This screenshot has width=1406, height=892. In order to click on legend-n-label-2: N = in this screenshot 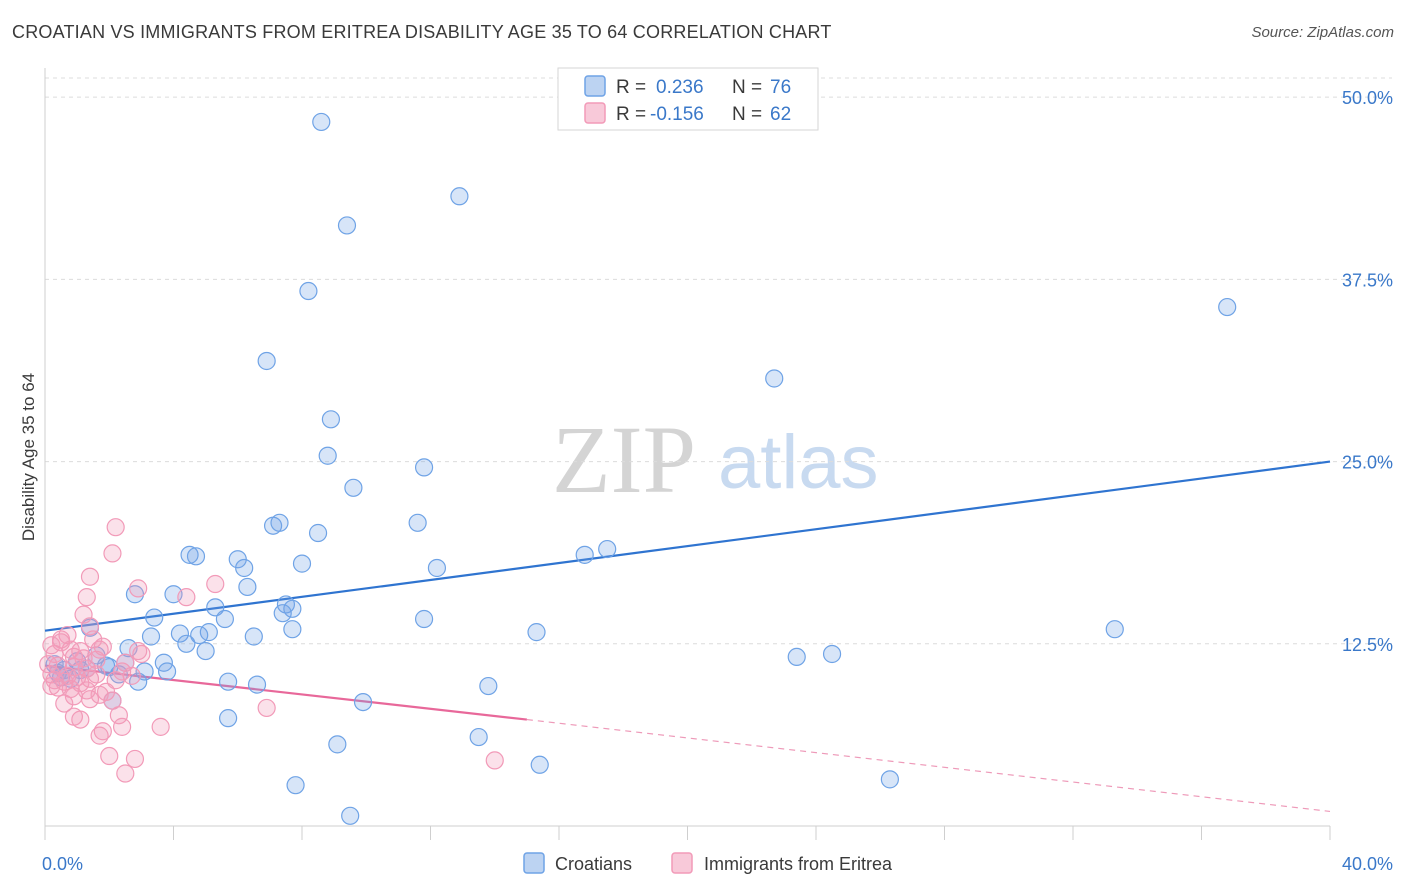, I will do `click(747, 114)`.